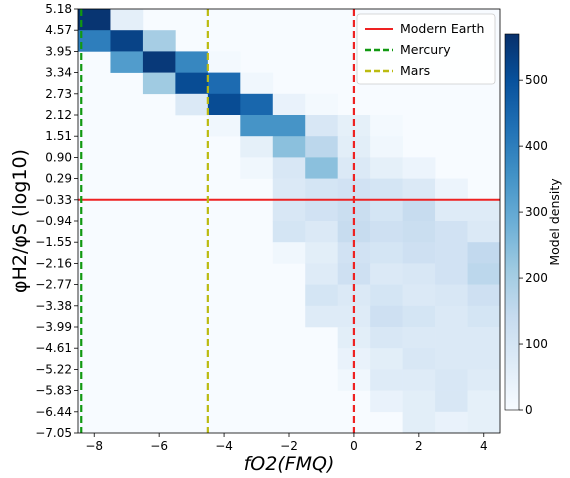  I want to click on colorbar-tick-label: 500, so click(536, 80).